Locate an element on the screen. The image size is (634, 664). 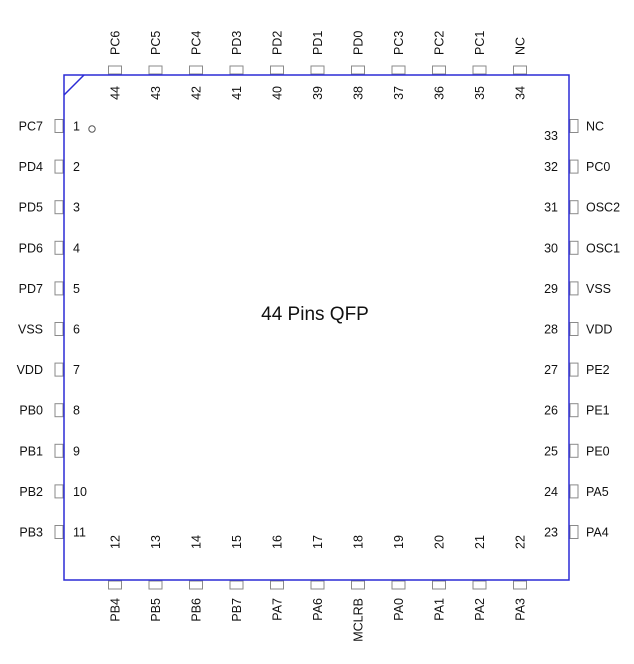
pin-name: PE2 is located at coordinates (598, 370).